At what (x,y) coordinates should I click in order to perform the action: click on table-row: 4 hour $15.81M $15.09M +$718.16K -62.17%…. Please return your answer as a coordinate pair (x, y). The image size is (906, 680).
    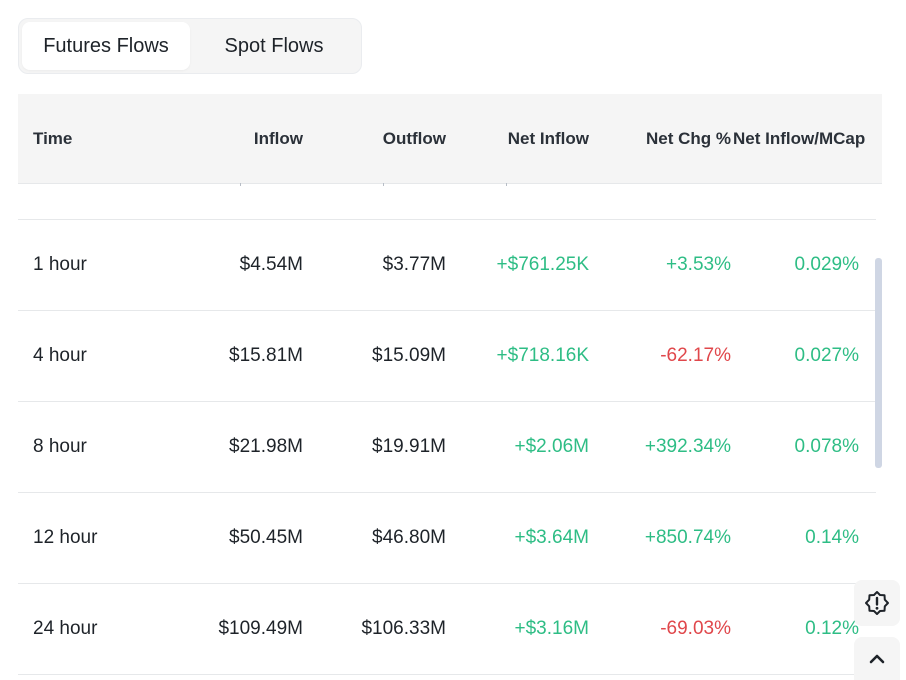
    Looking at the image, I should click on (447, 356).